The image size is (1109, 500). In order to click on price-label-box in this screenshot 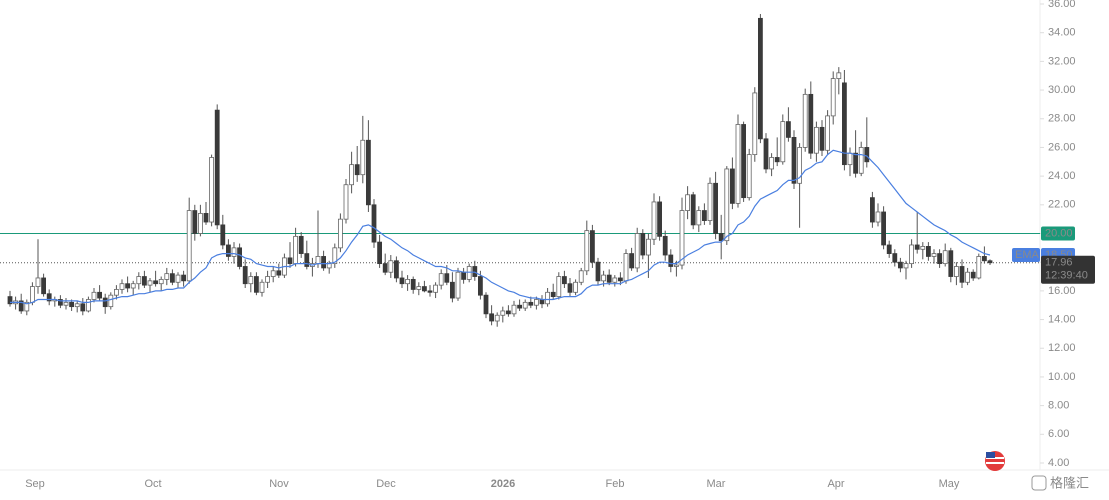, I will do `click(1068, 269)`.